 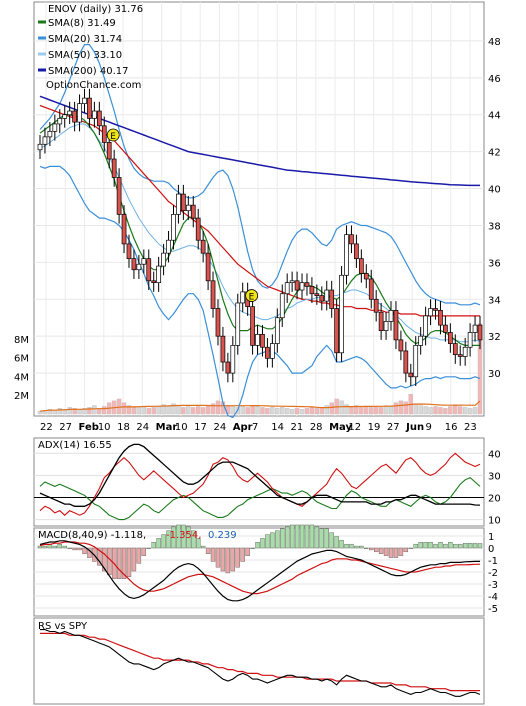 What do you see at coordinates (243, 427) in the screenshot?
I see `x-tick-label: Apr` at bounding box center [243, 427].